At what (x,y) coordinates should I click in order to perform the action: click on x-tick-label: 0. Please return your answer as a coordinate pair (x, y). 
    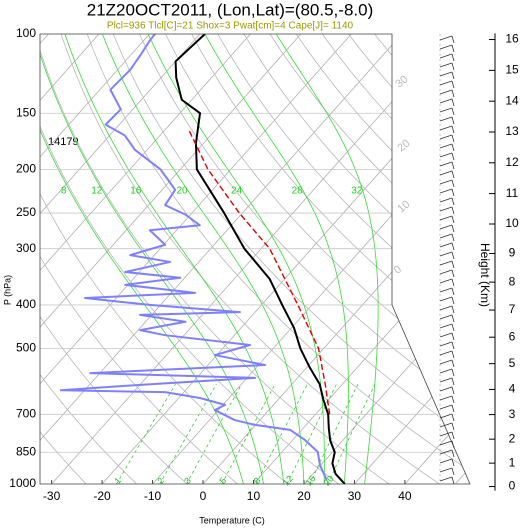
    Looking at the image, I should click on (203, 496).